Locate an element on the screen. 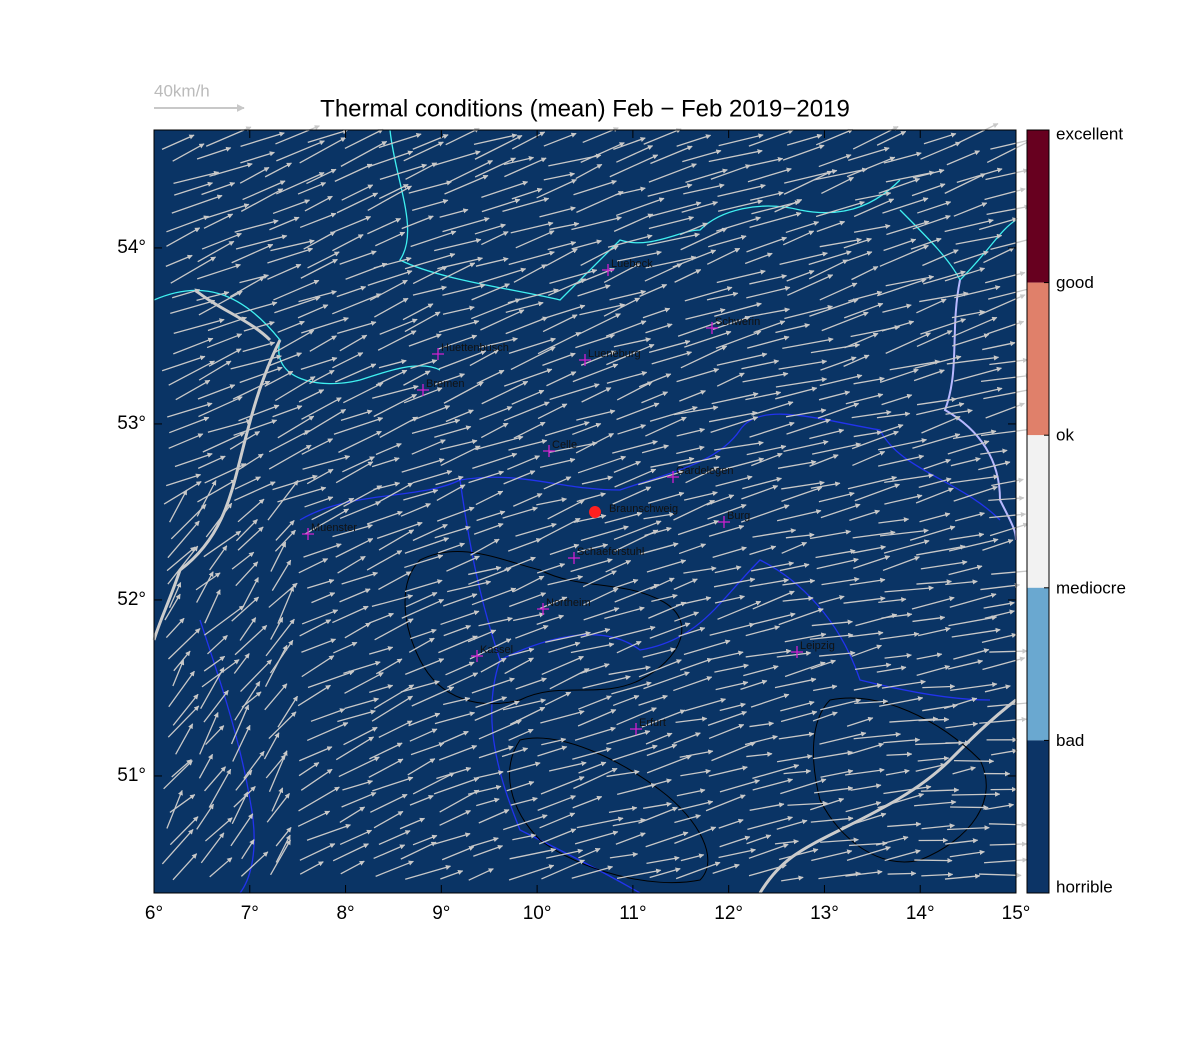 The height and width of the screenshot is (1055, 1200). y-tick-label: 53° is located at coordinates (131, 423).